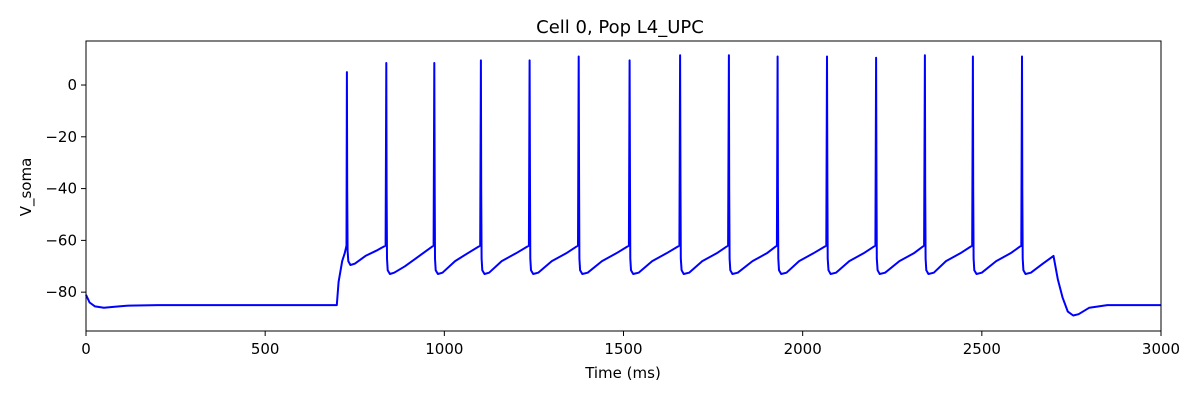 Image resolution: width=1200 pixels, height=400 pixels. Describe the element at coordinates (982, 349) in the screenshot. I see `x-tick-label: 2500` at that location.